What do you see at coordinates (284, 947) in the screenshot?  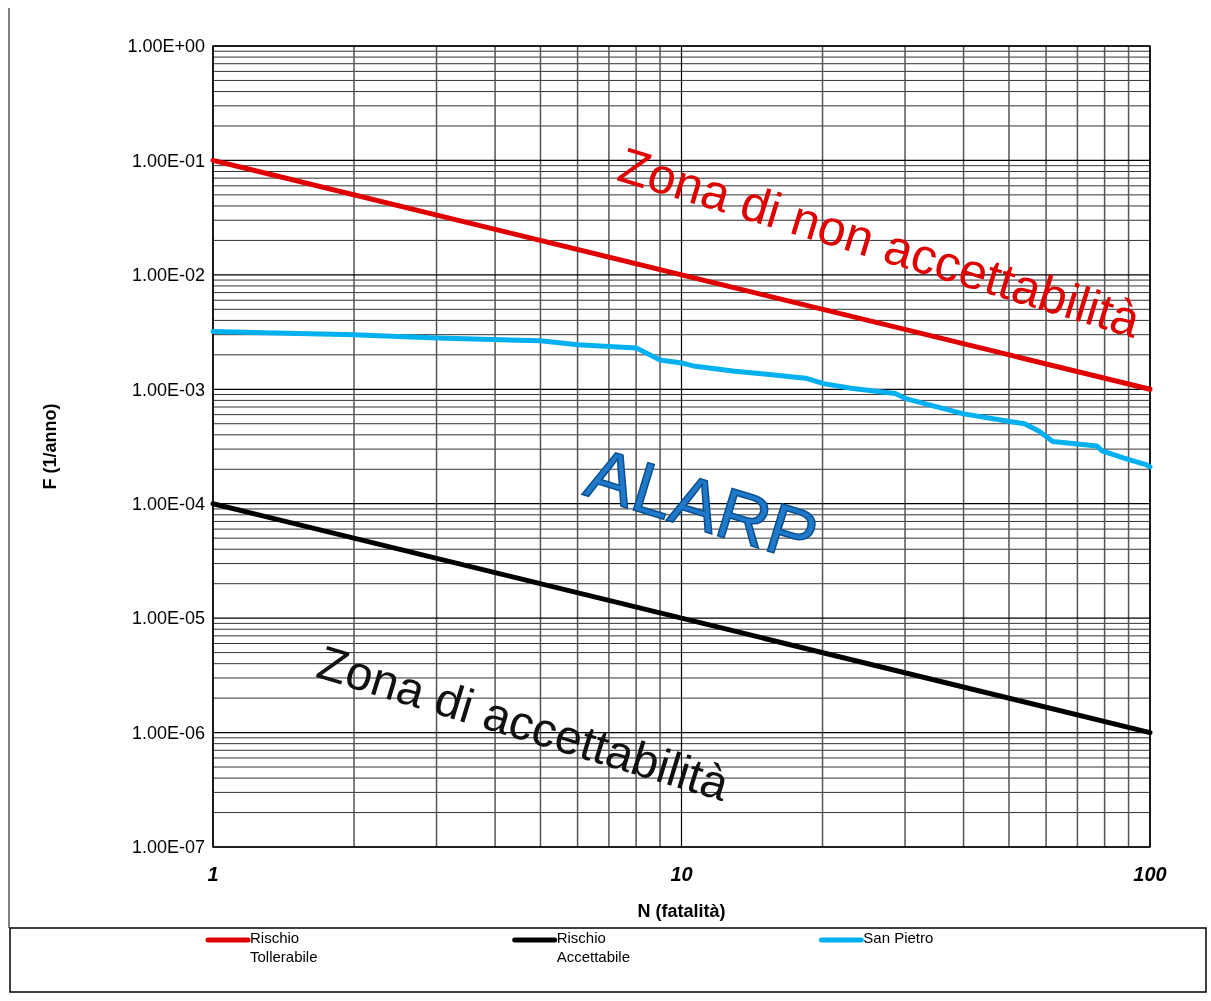 I see `legend-label: Rischio Tollerabile` at bounding box center [284, 947].